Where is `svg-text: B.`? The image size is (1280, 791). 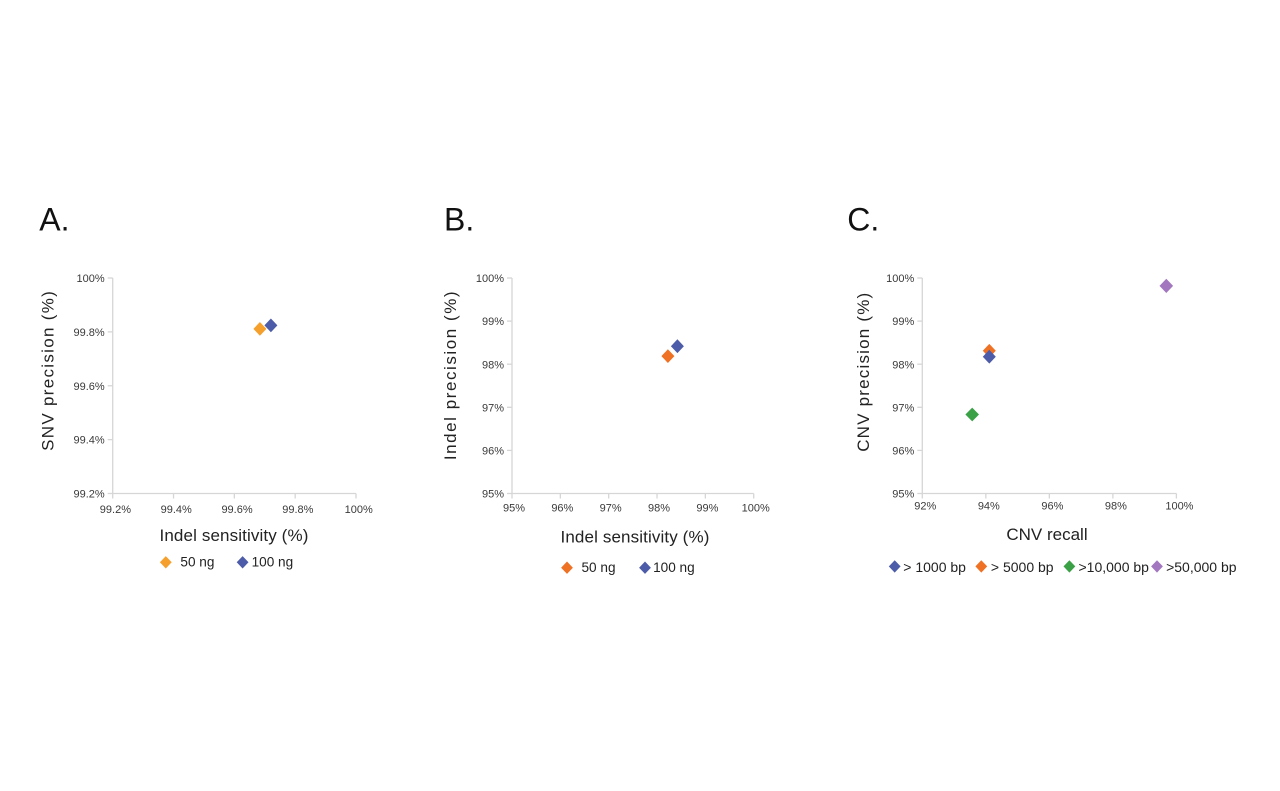
svg-text: B. is located at coordinates (459, 220).